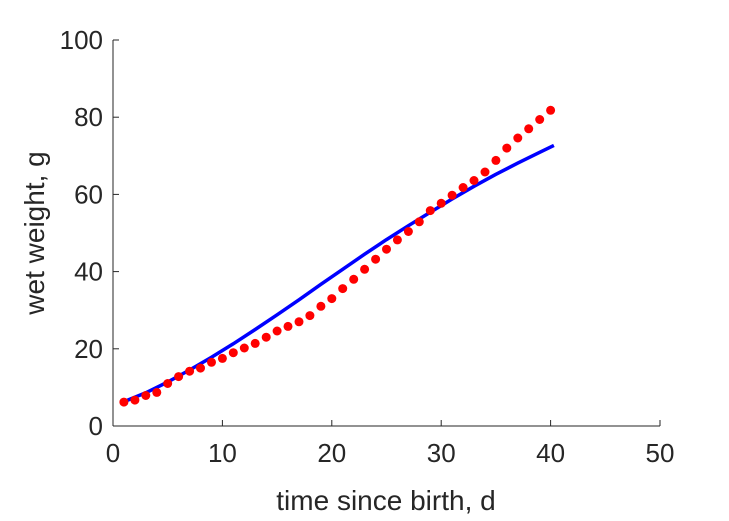  Describe the element at coordinates (441, 453) in the screenshot. I see `x-tick-label: 30` at that location.